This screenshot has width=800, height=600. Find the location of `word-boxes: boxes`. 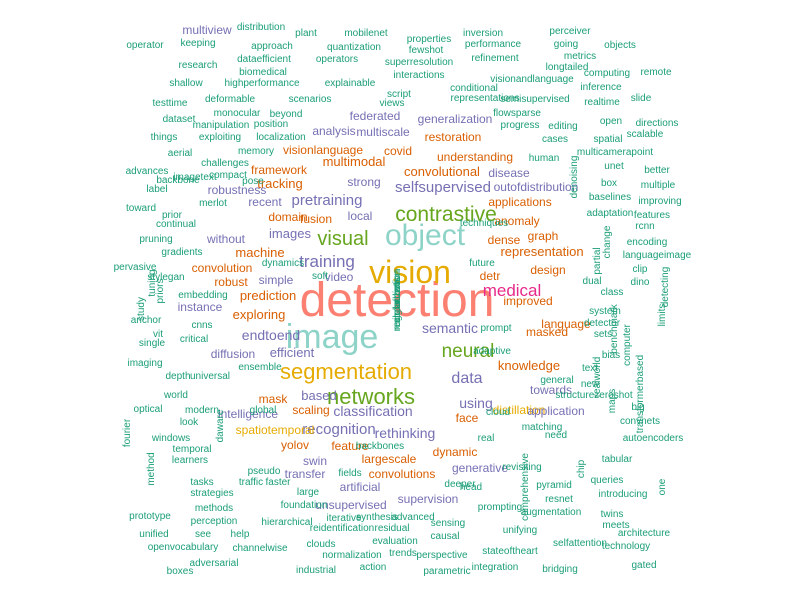

word-boxes: boxes is located at coordinates (180, 571).